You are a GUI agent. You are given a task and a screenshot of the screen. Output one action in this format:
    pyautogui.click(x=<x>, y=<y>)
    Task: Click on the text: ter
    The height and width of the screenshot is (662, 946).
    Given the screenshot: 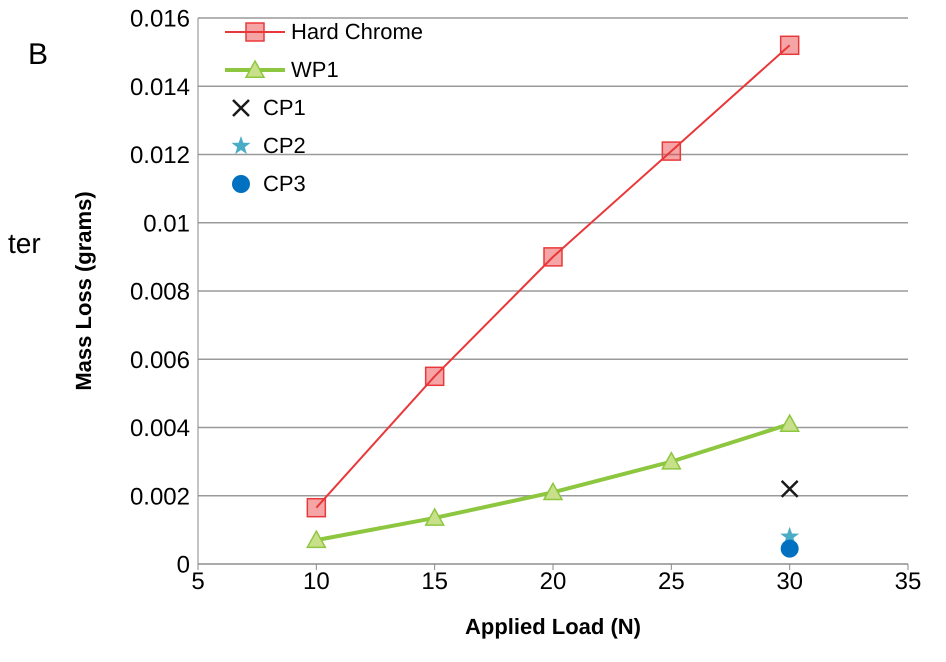 What is the action you would take?
    pyautogui.click(x=24, y=244)
    